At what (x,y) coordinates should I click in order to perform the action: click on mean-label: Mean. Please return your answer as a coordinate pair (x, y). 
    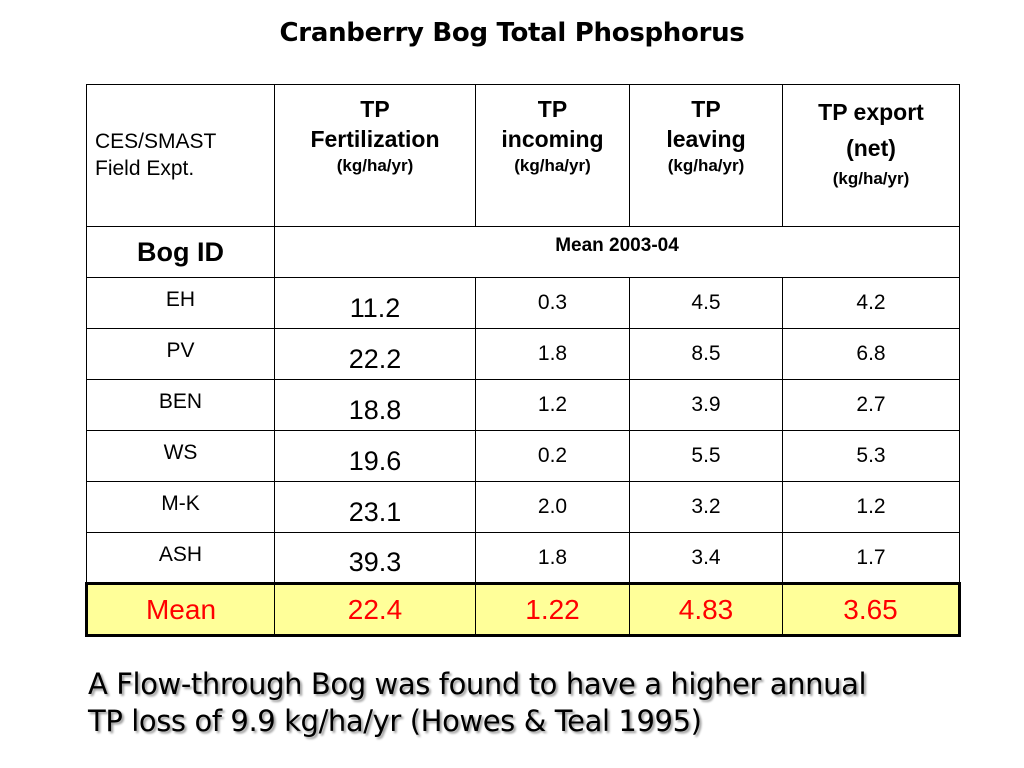
    Looking at the image, I should click on (180, 609).